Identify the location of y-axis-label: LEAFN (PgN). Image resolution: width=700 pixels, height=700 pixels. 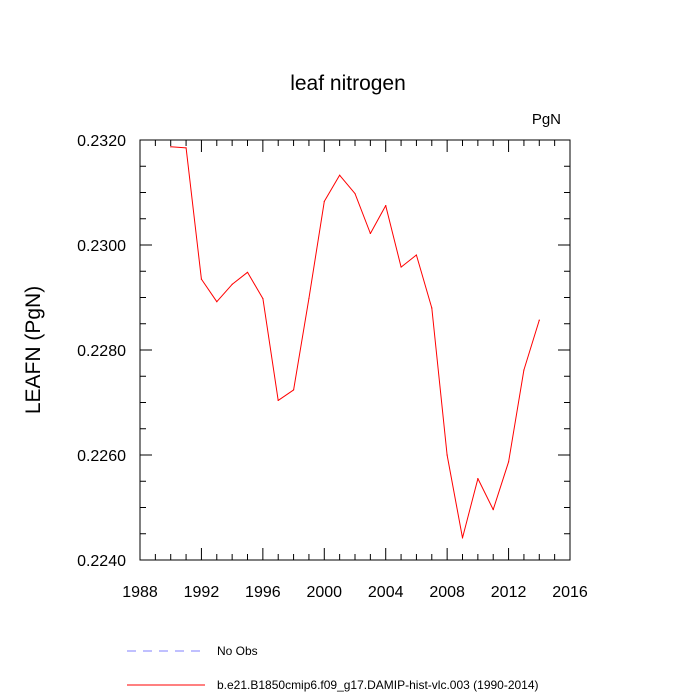
(33, 350).